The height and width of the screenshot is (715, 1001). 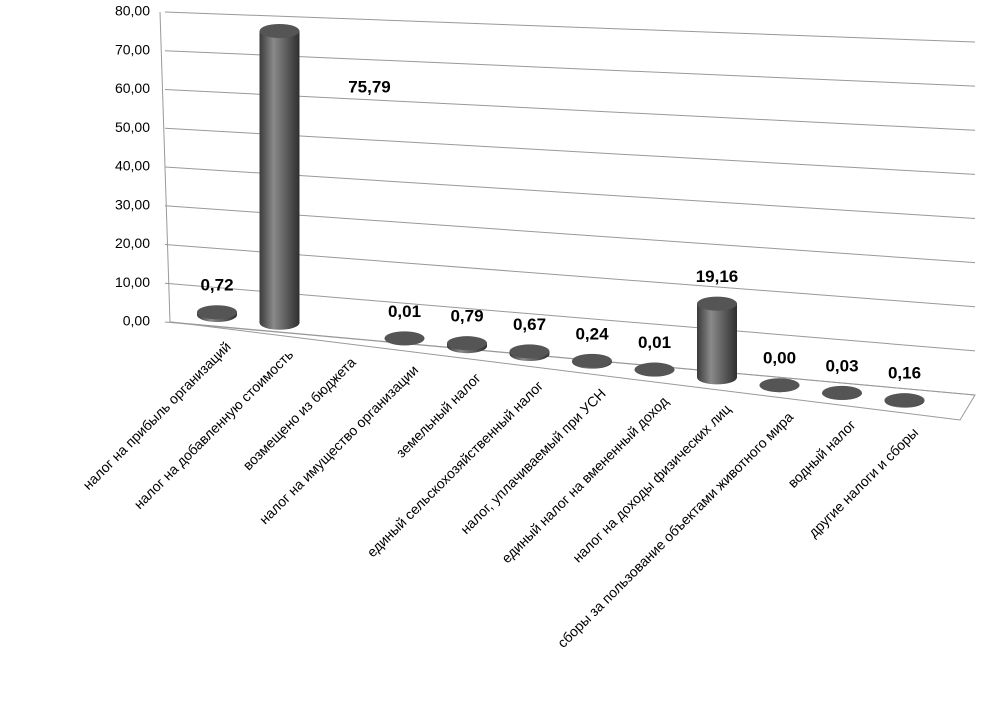 What do you see at coordinates (841, 365) in the screenshot?
I see `value-label: 0,03` at bounding box center [841, 365].